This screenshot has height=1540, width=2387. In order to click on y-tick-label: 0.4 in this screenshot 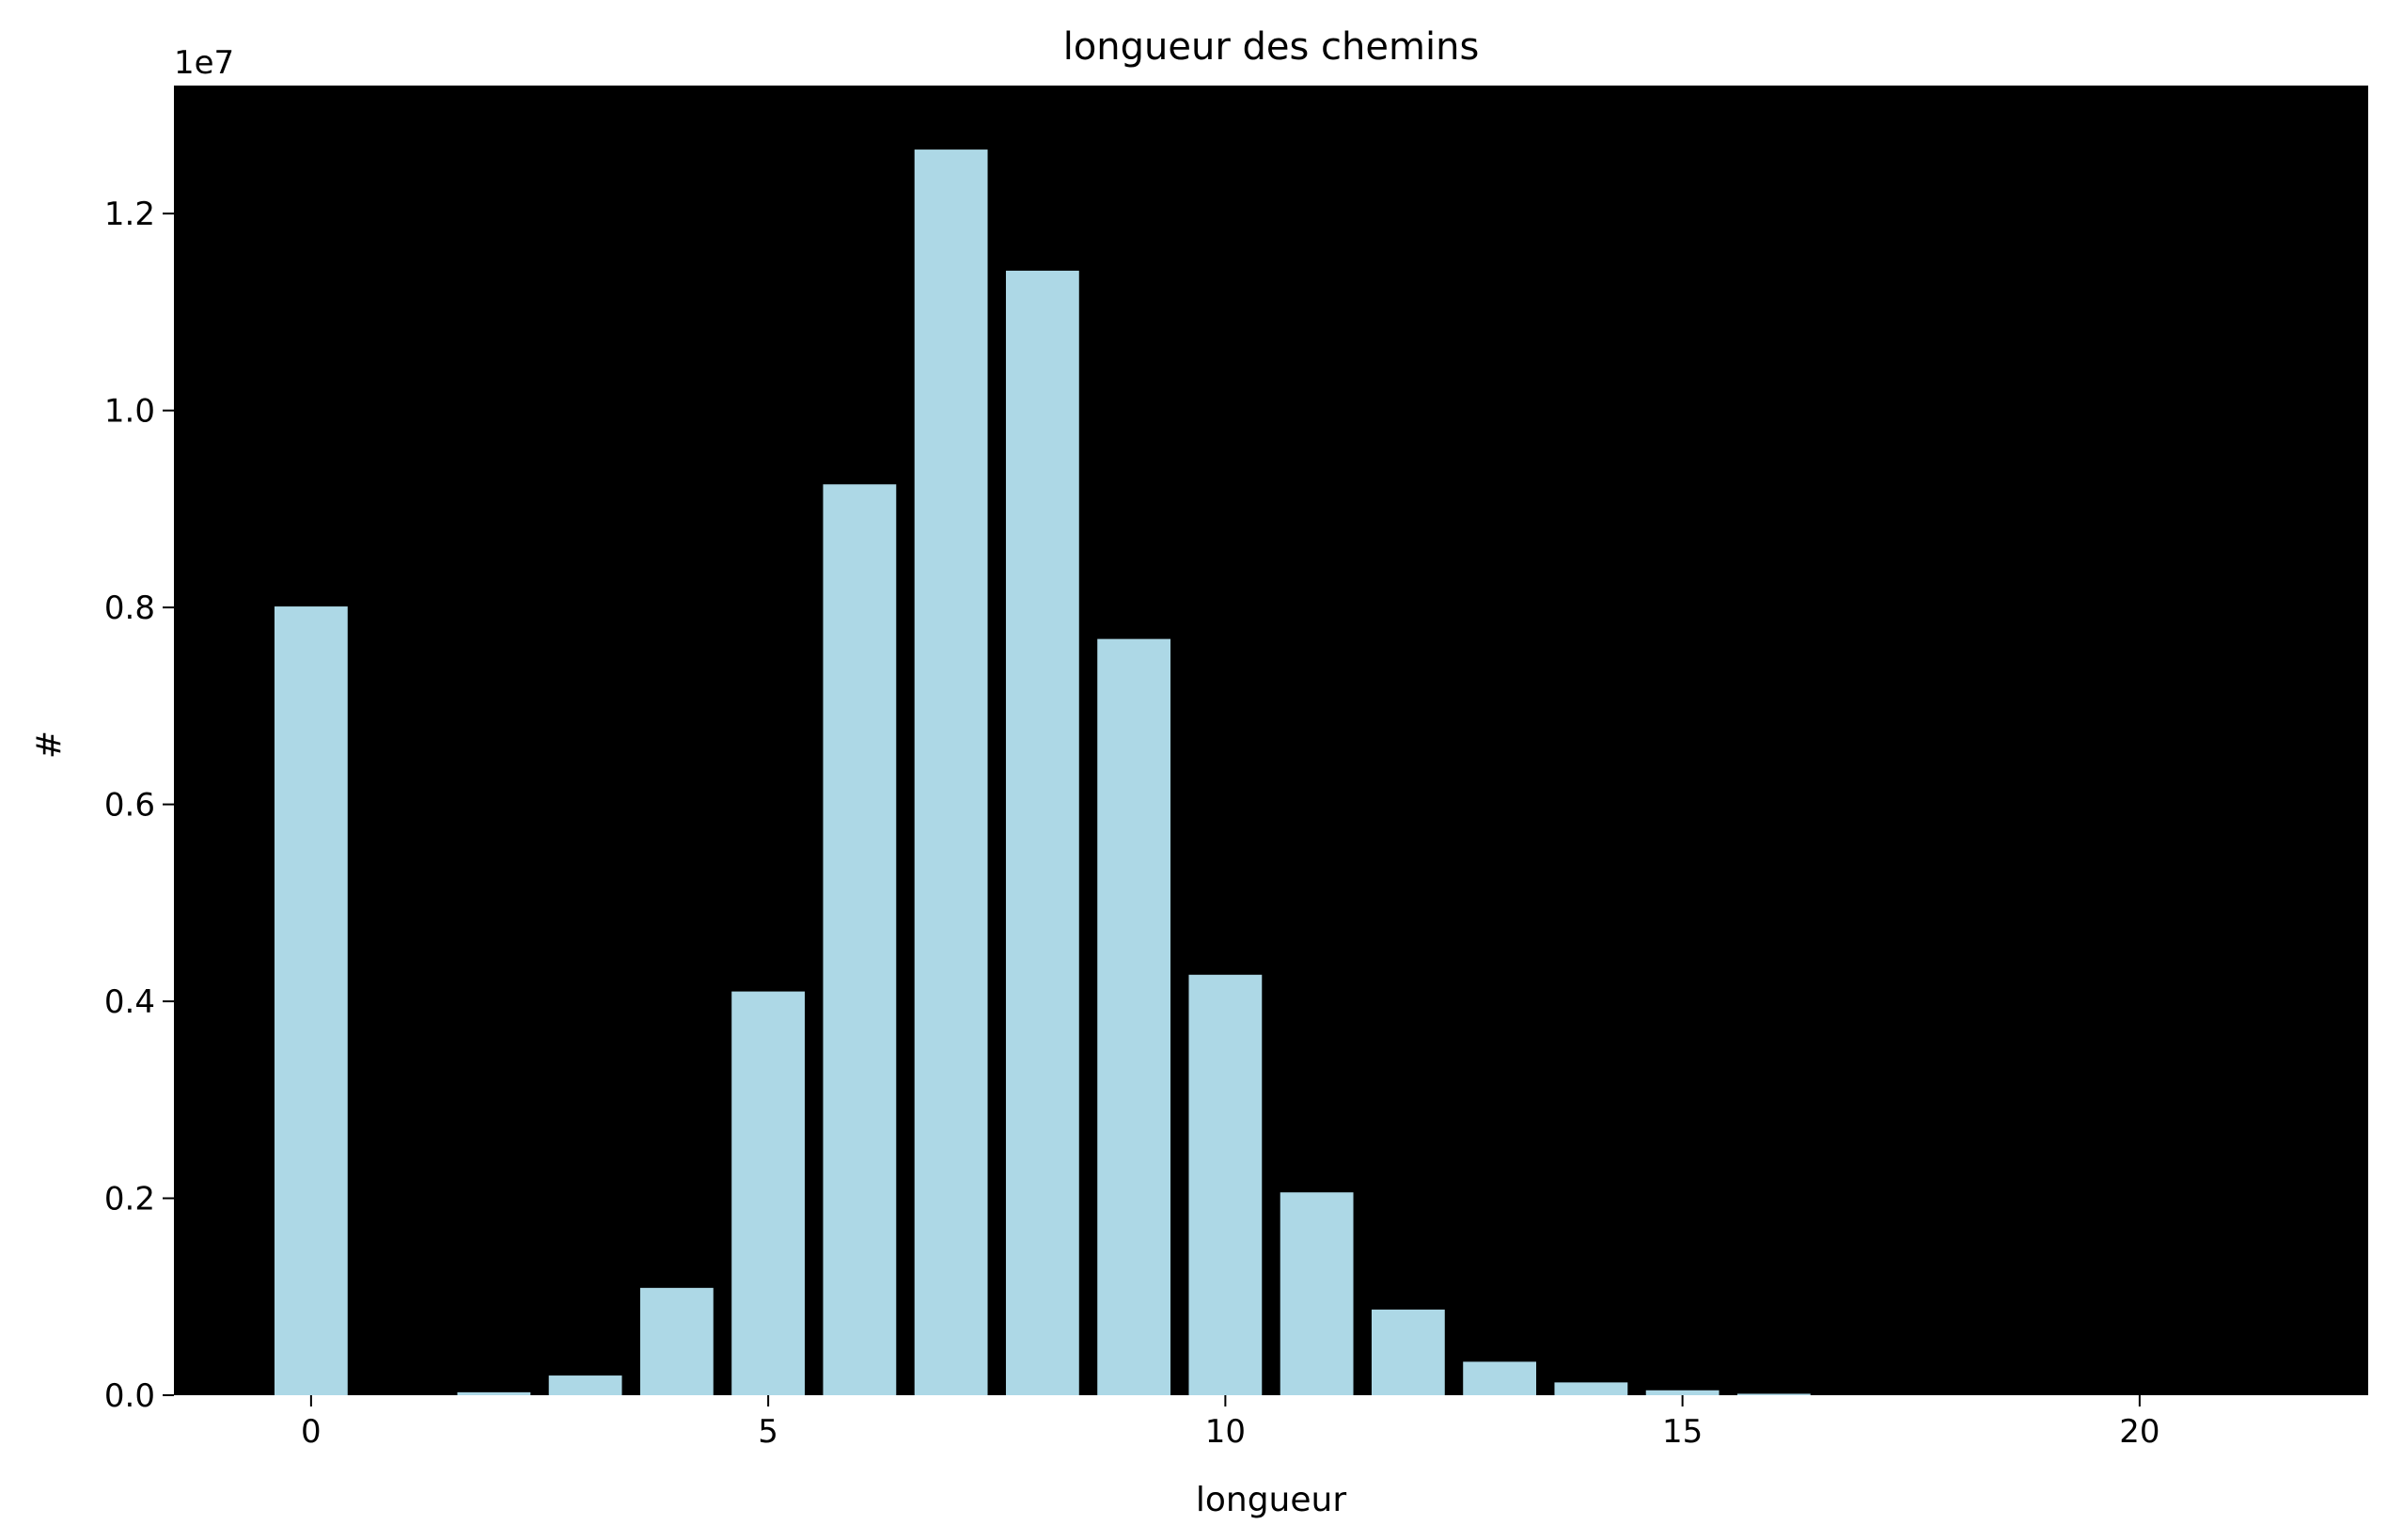, I will do `click(129, 1002)`.